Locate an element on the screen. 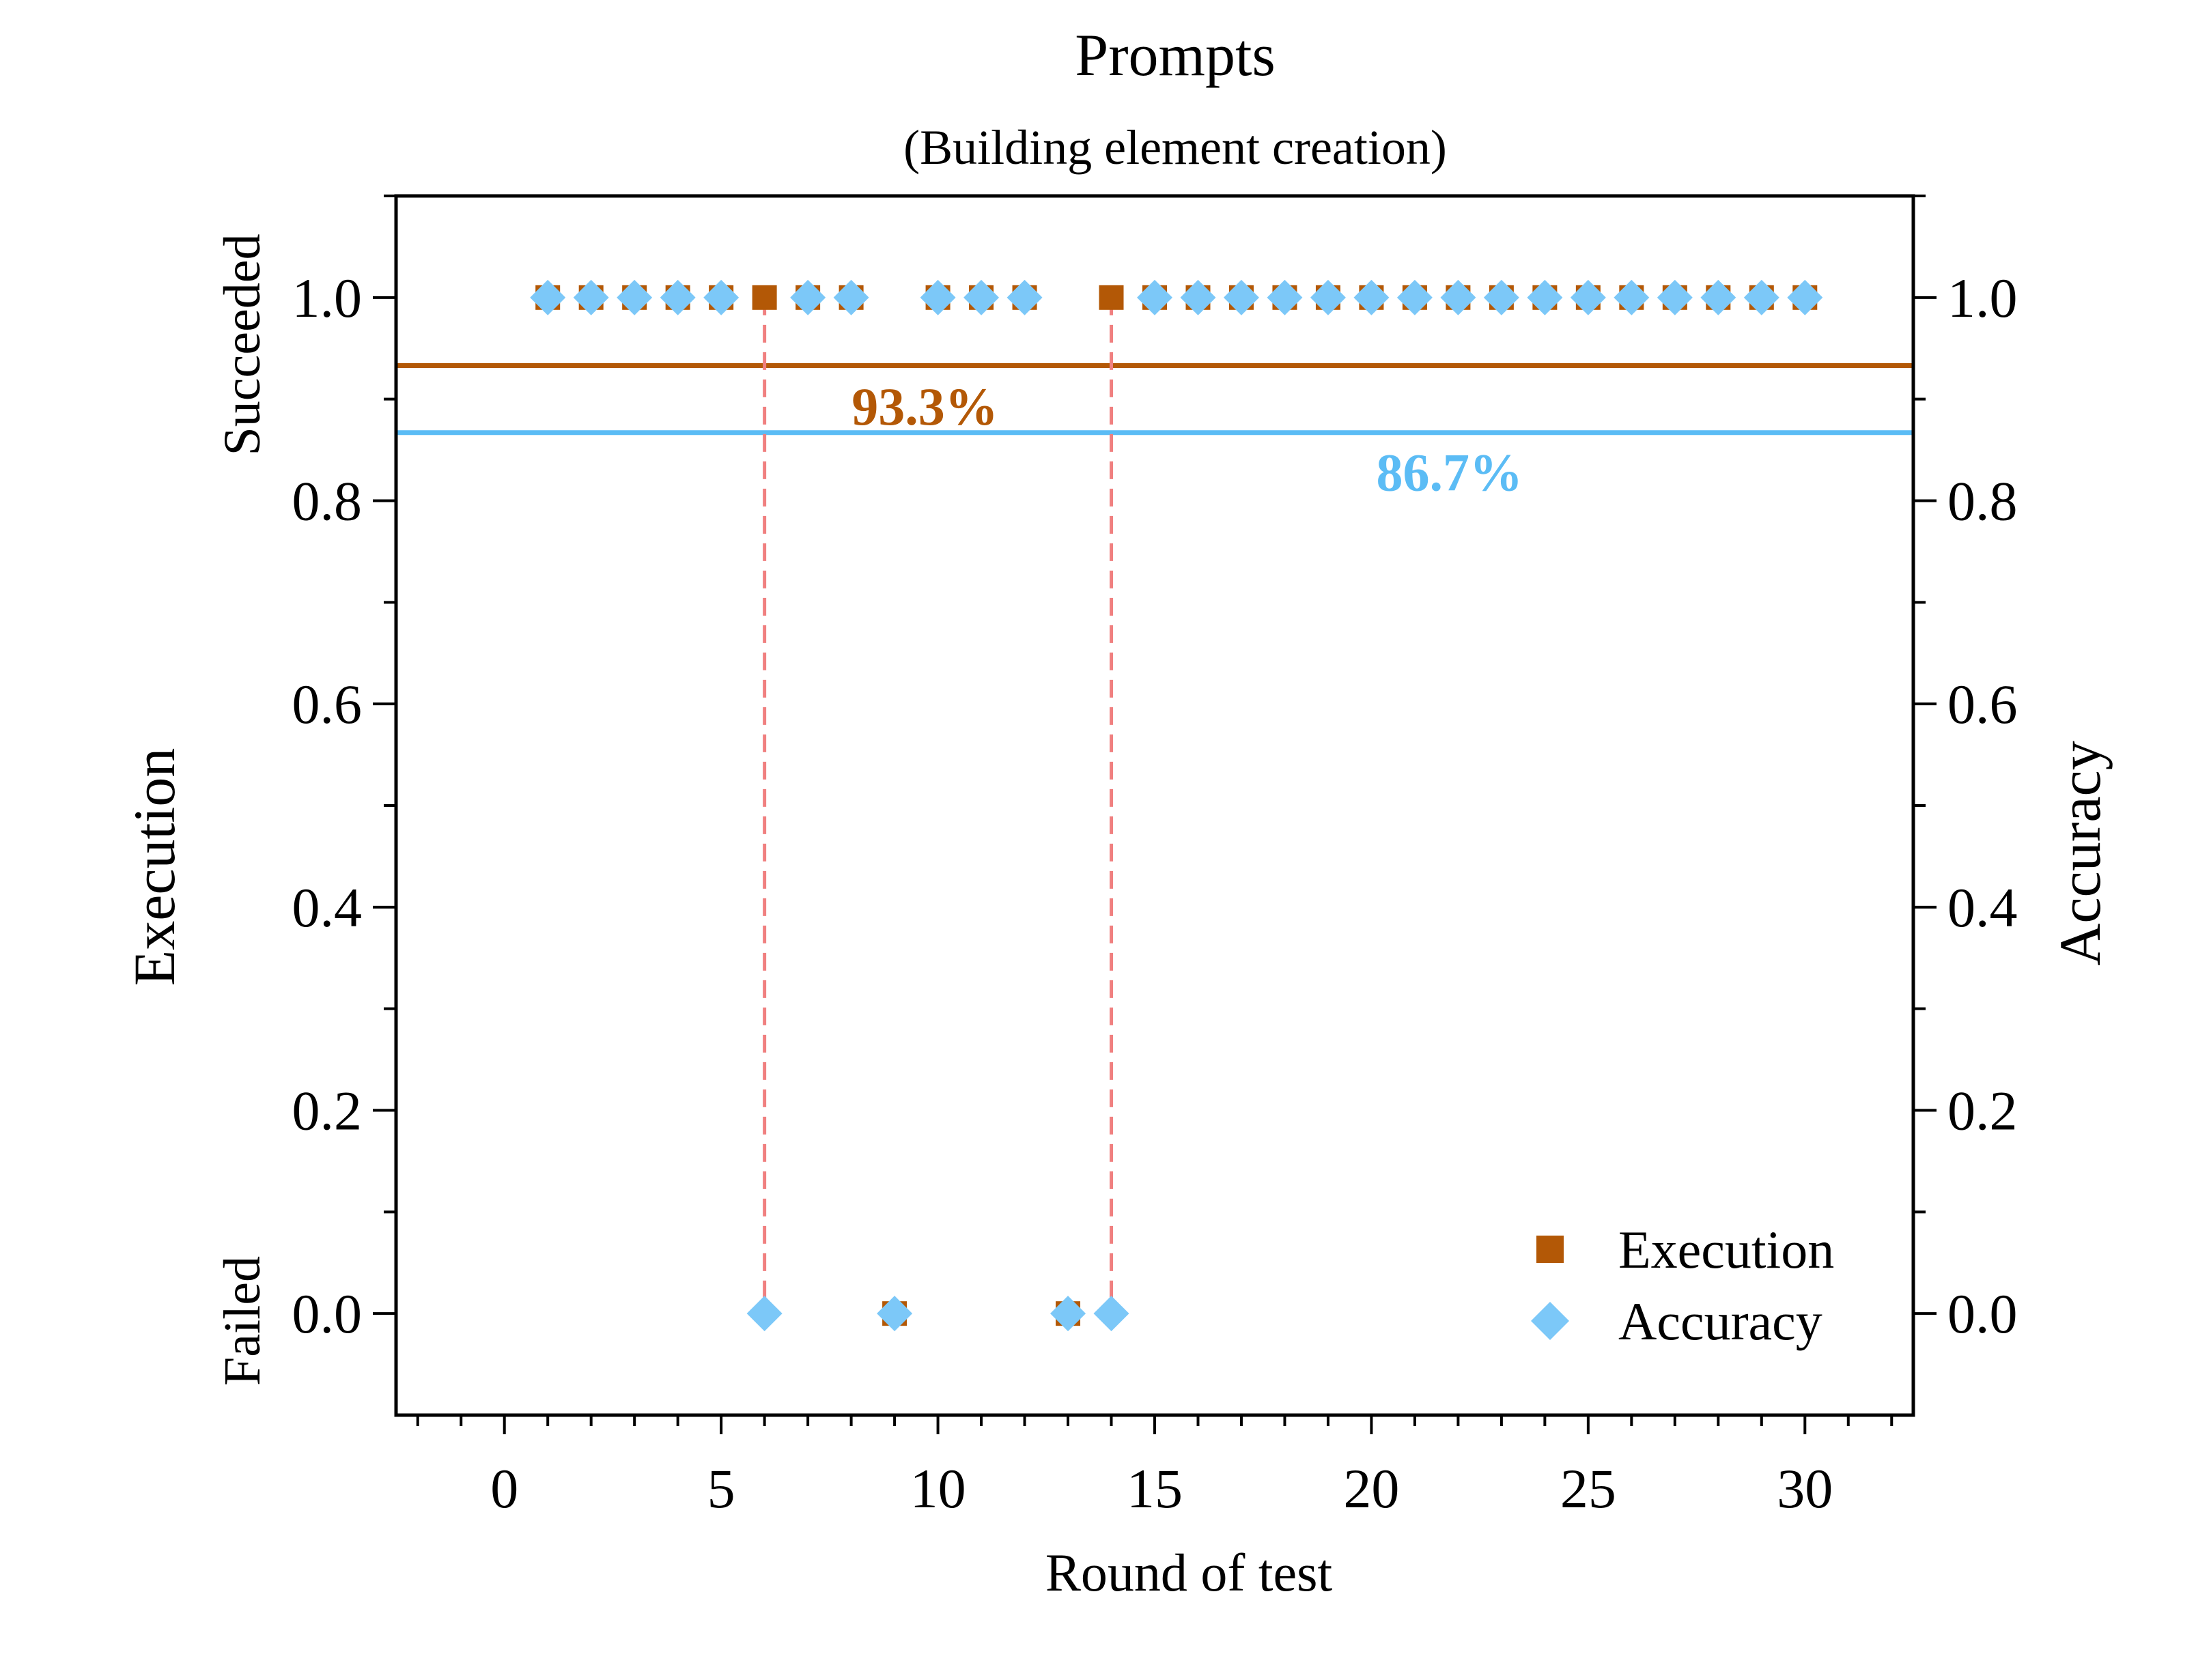 The height and width of the screenshot is (1680, 2196). x-tick-label: 30 is located at coordinates (1805, 1488).